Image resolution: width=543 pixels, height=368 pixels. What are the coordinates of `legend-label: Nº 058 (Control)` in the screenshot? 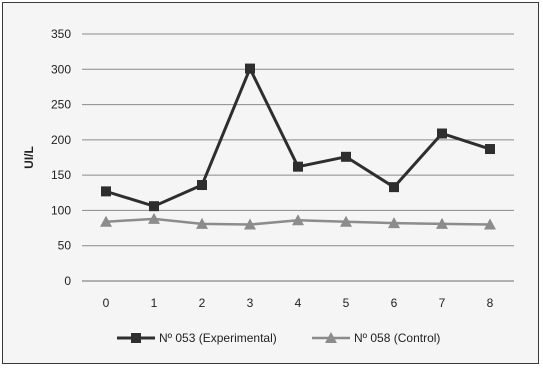 It's located at (397, 338).